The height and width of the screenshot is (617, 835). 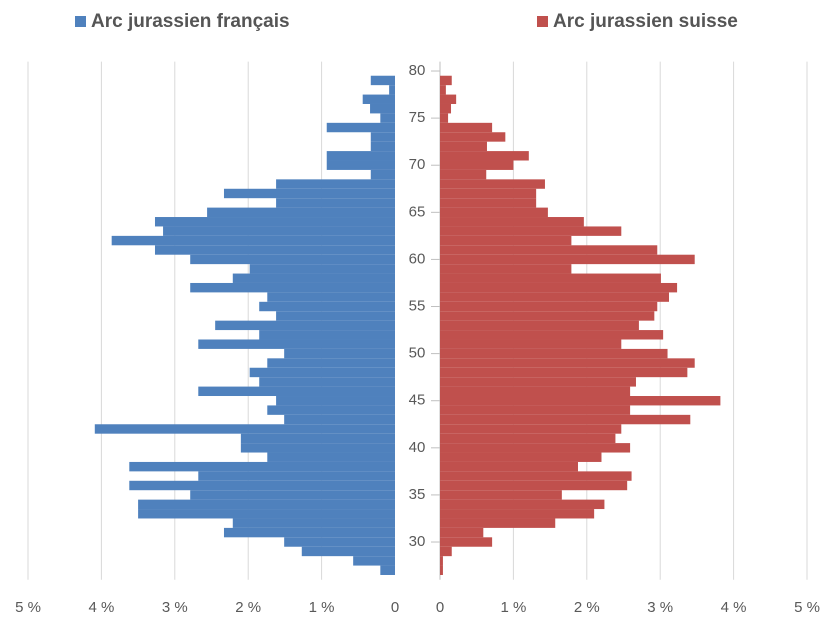 What do you see at coordinates (645, 21) in the screenshot?
I see `legend-label: Arc jurassien suisse` at bounding box center [645, 21].